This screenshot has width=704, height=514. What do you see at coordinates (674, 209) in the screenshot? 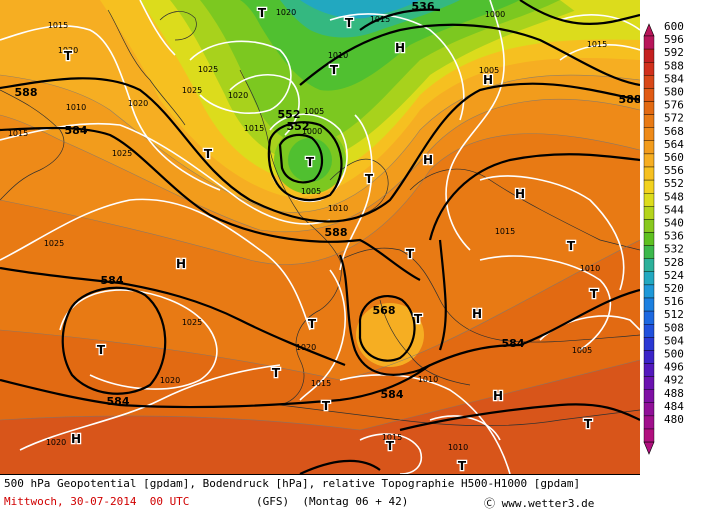
I see `legend-value: 544` at bounding box center [674, 209].